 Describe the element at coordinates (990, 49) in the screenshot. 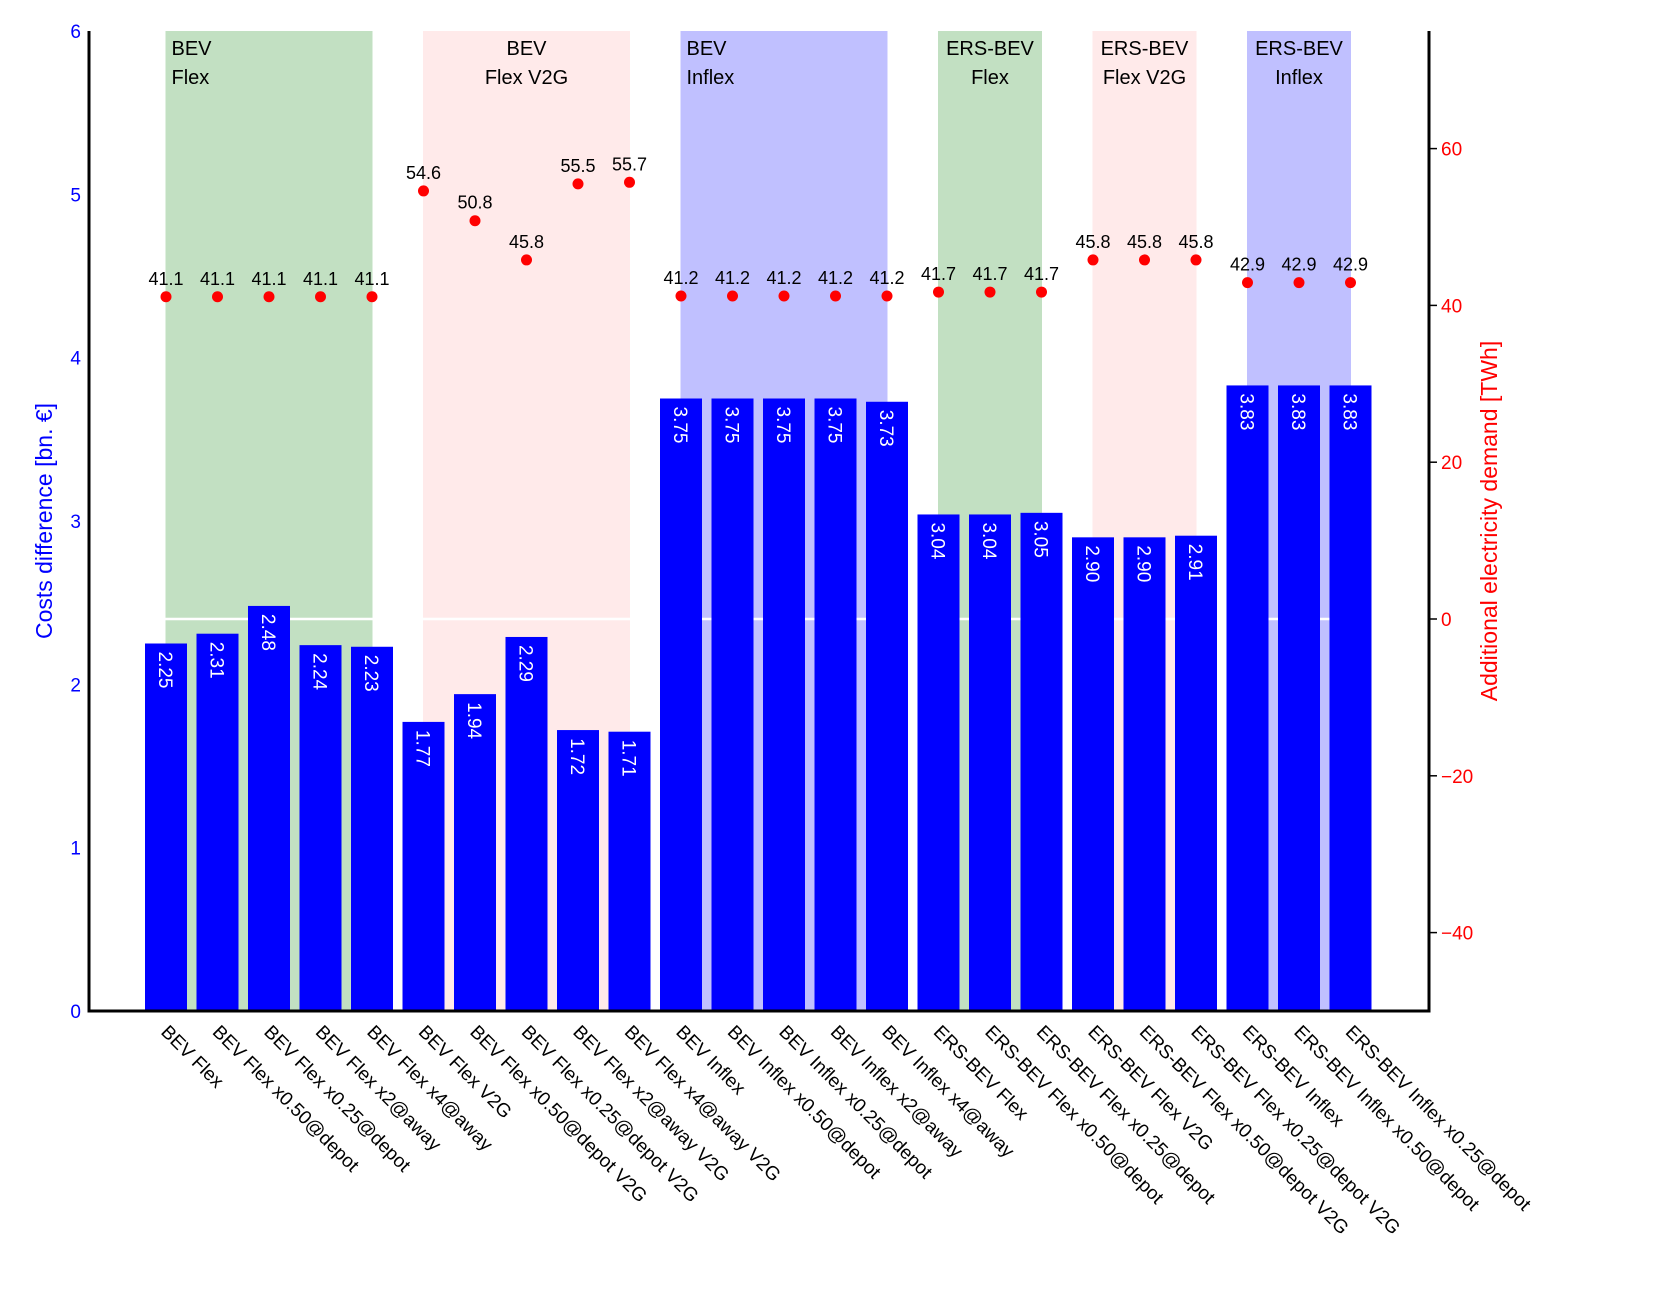

I see `group-title-line1-3: ERS-BEV` at that location.